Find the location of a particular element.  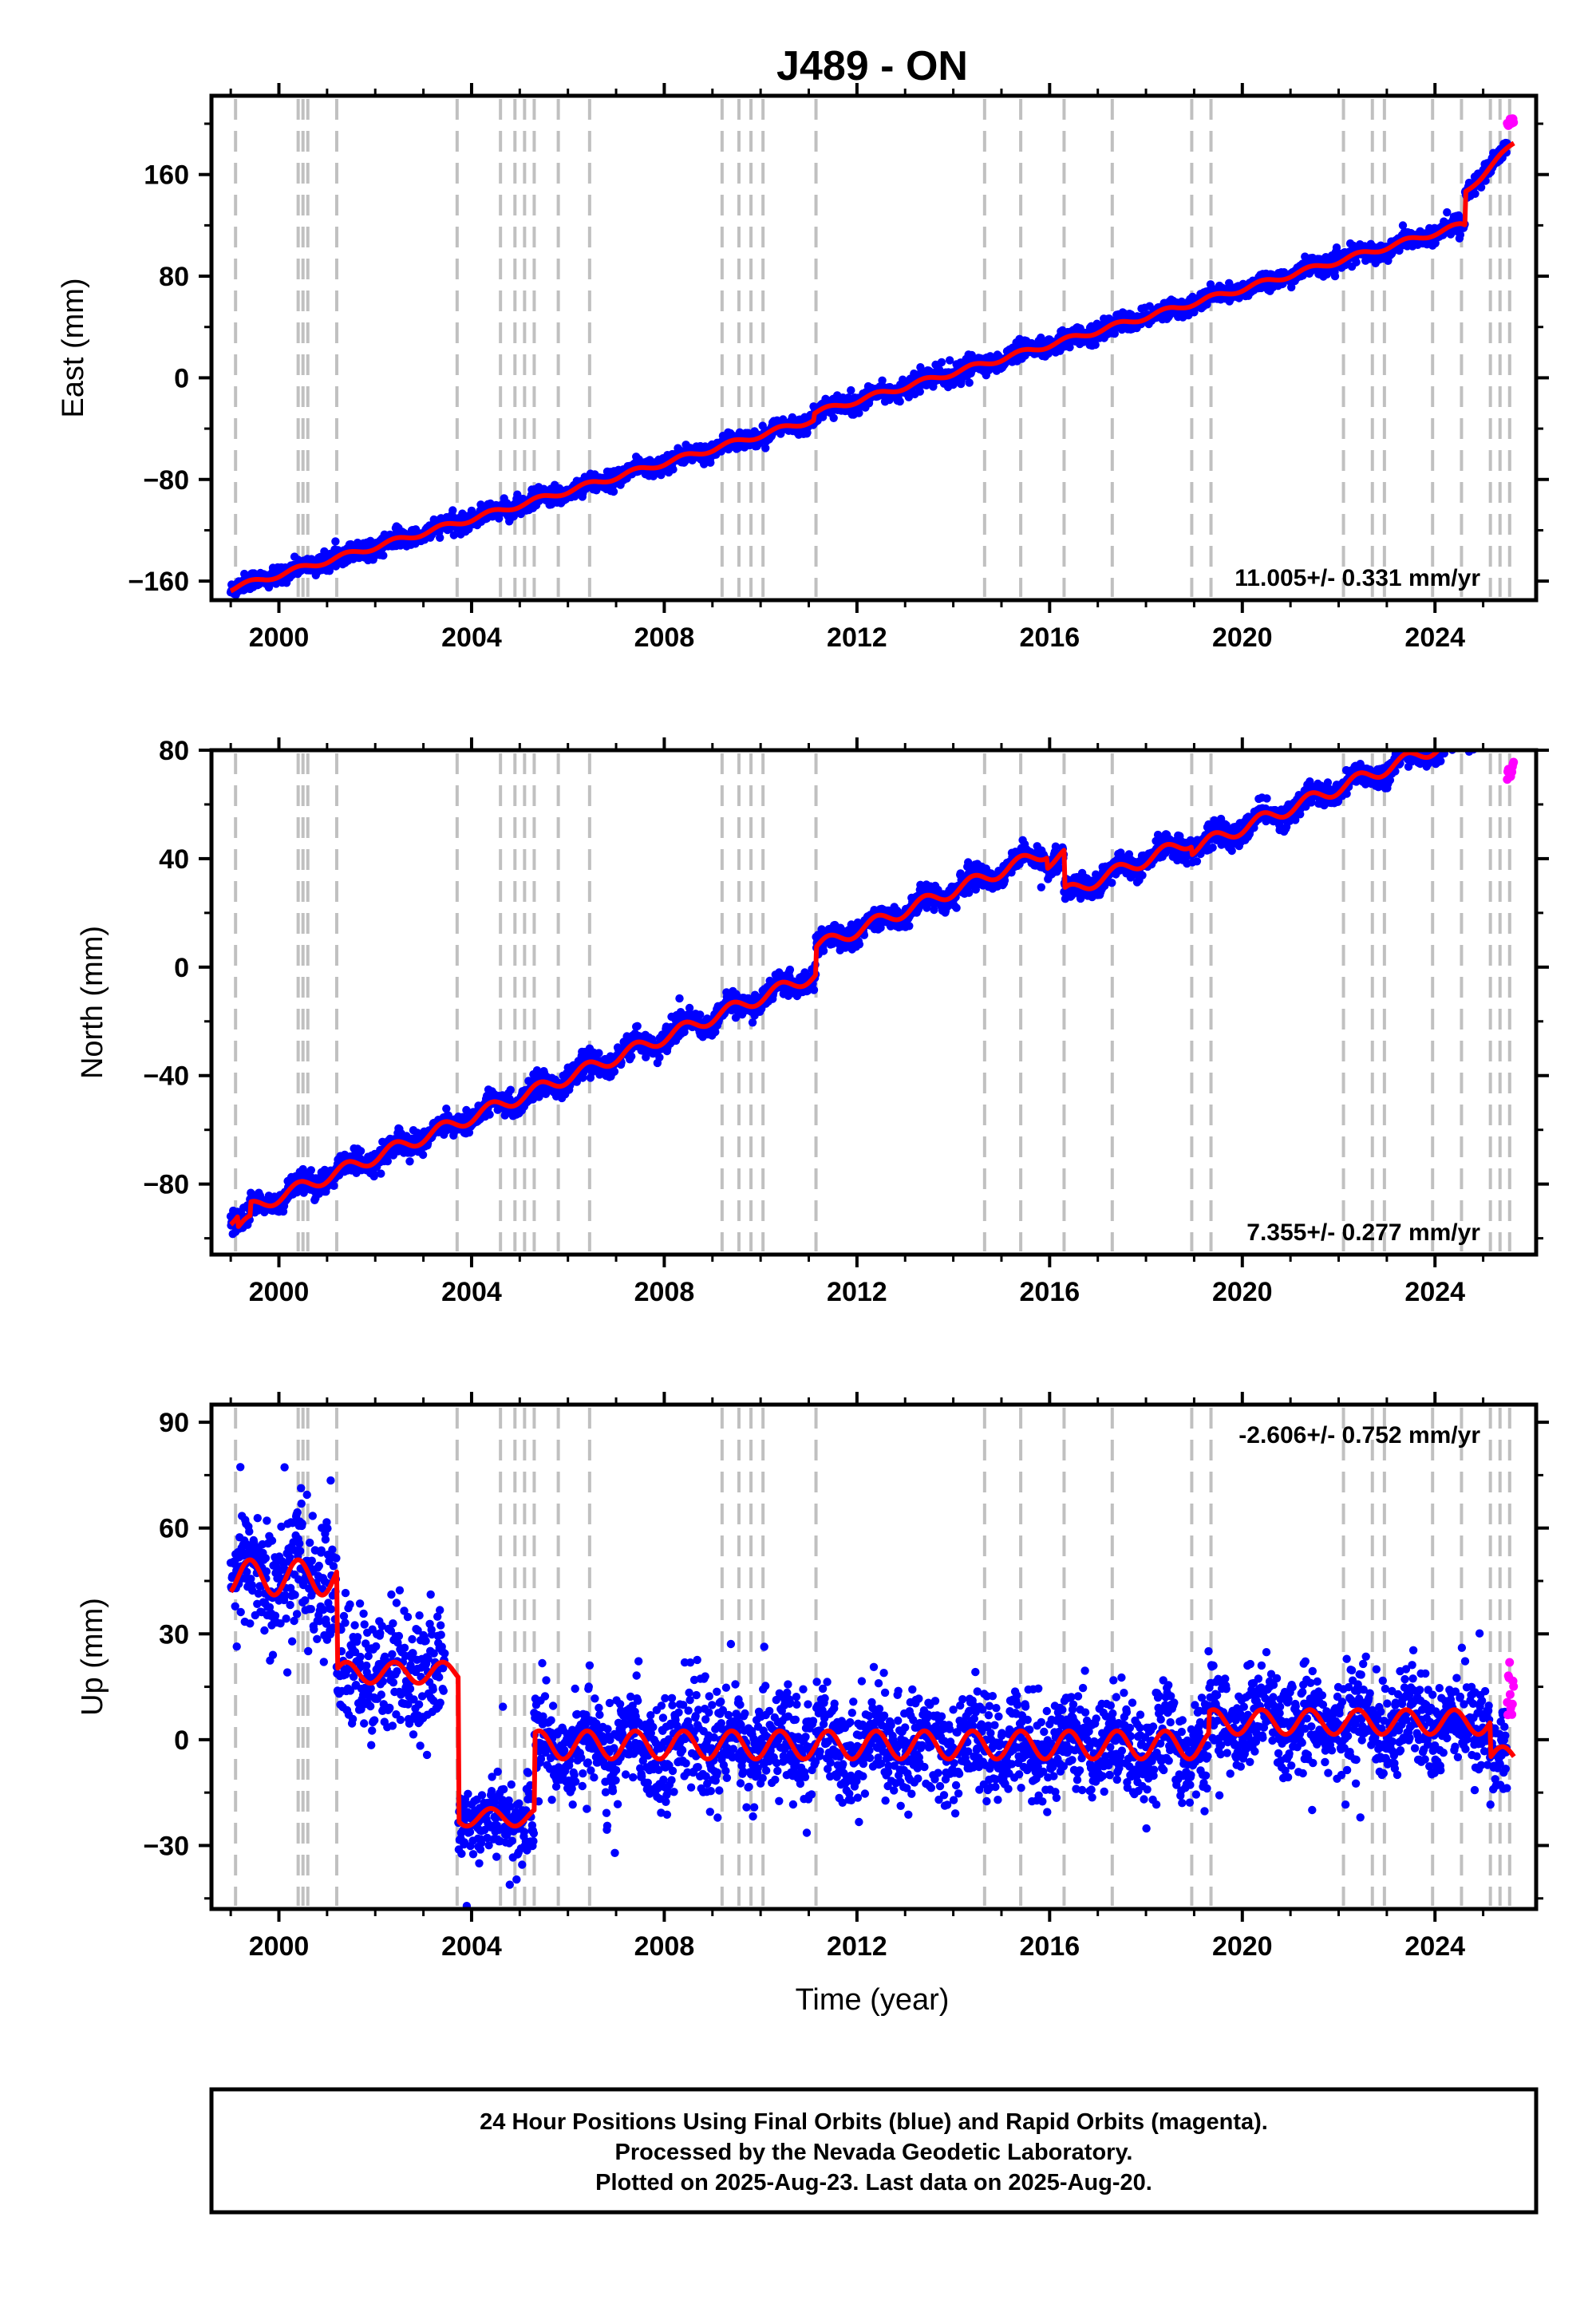

x-tick-label: 2000 is located at coordinates (279, 637).